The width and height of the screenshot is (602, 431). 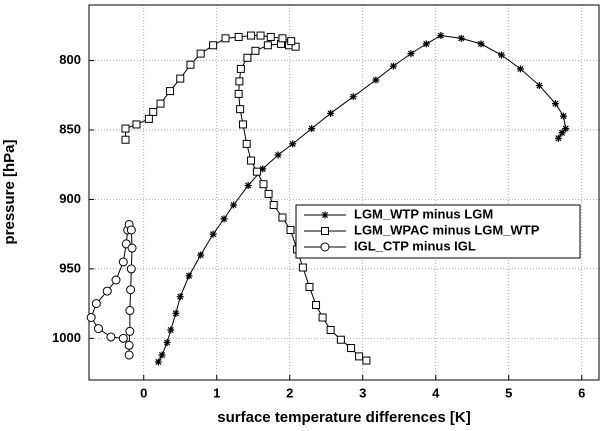 What do you see at coordinates (70, 59) in the screenshot?
I see `y-tick-label: 800` at bounding box center [70, 59].